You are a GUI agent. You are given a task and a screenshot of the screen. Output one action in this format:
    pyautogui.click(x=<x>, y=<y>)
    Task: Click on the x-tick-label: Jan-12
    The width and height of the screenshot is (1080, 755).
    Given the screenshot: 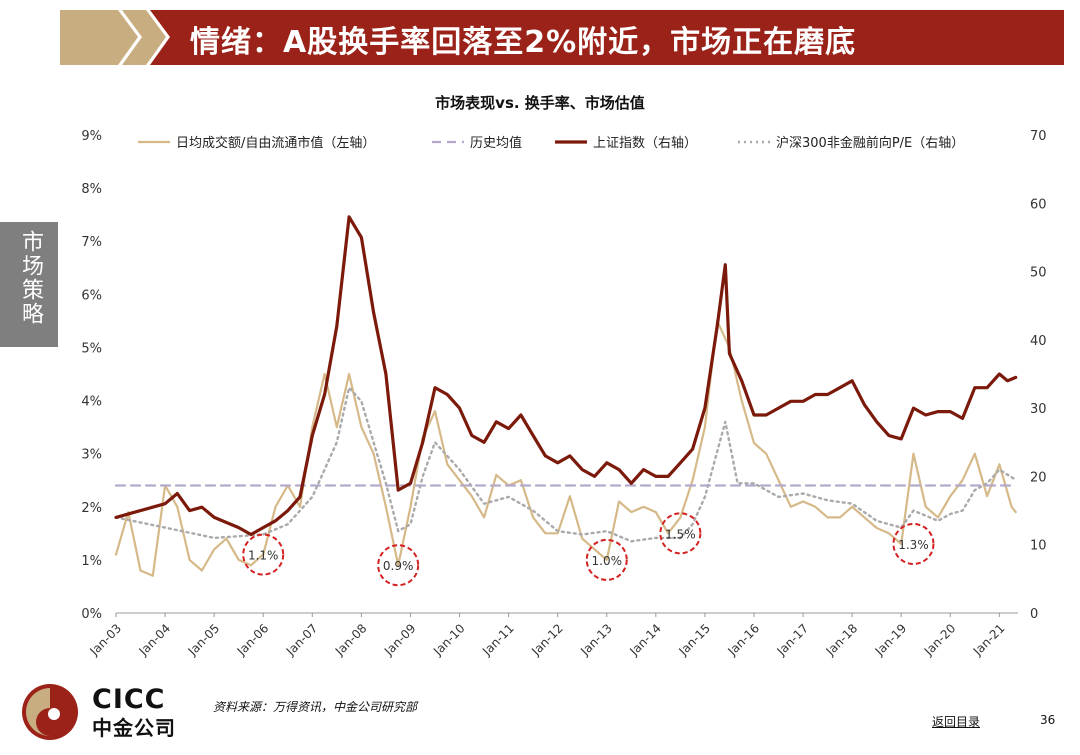 What is the action you would take?
    pyautogui.click(x=547, y=640)
    